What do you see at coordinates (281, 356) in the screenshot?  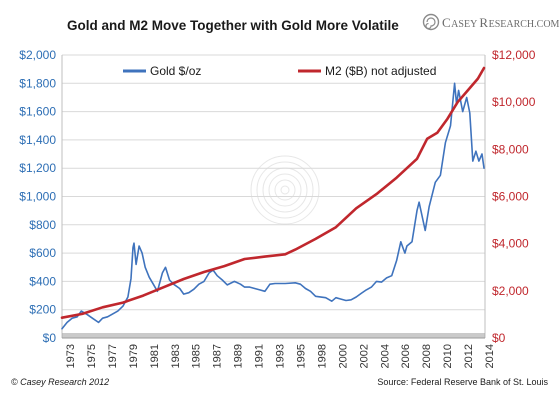 I see `x-tick-label: 1993` at bounding box center [281, 356].